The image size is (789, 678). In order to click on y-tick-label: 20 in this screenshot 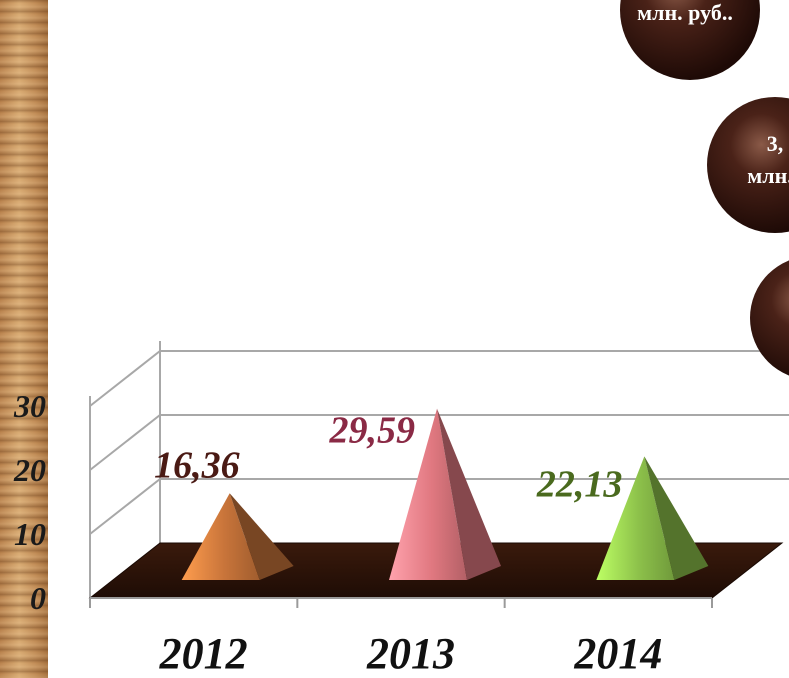, I will do `click(29, 470)`.